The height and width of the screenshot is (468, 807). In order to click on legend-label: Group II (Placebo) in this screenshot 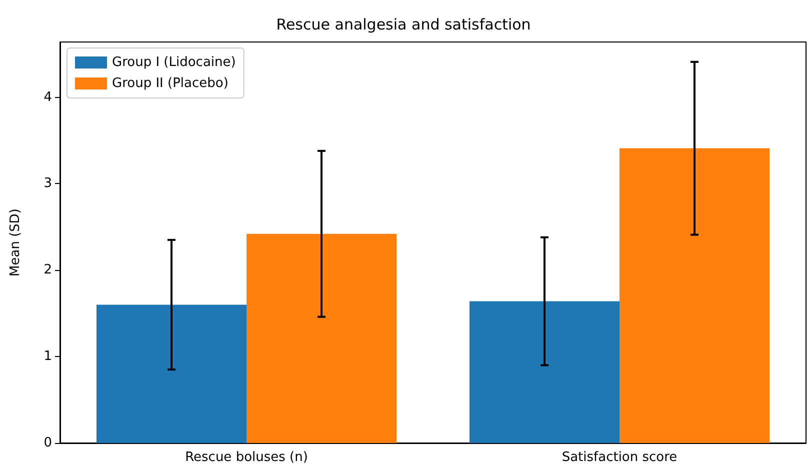, I will do `click(170, 83)`.